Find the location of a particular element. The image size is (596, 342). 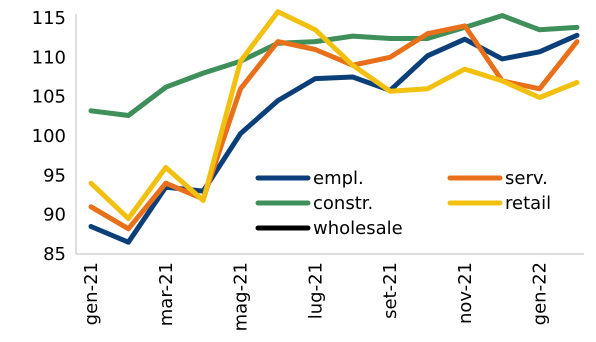

x-tick-label: gen-22 is located at coordinates (540, 293).